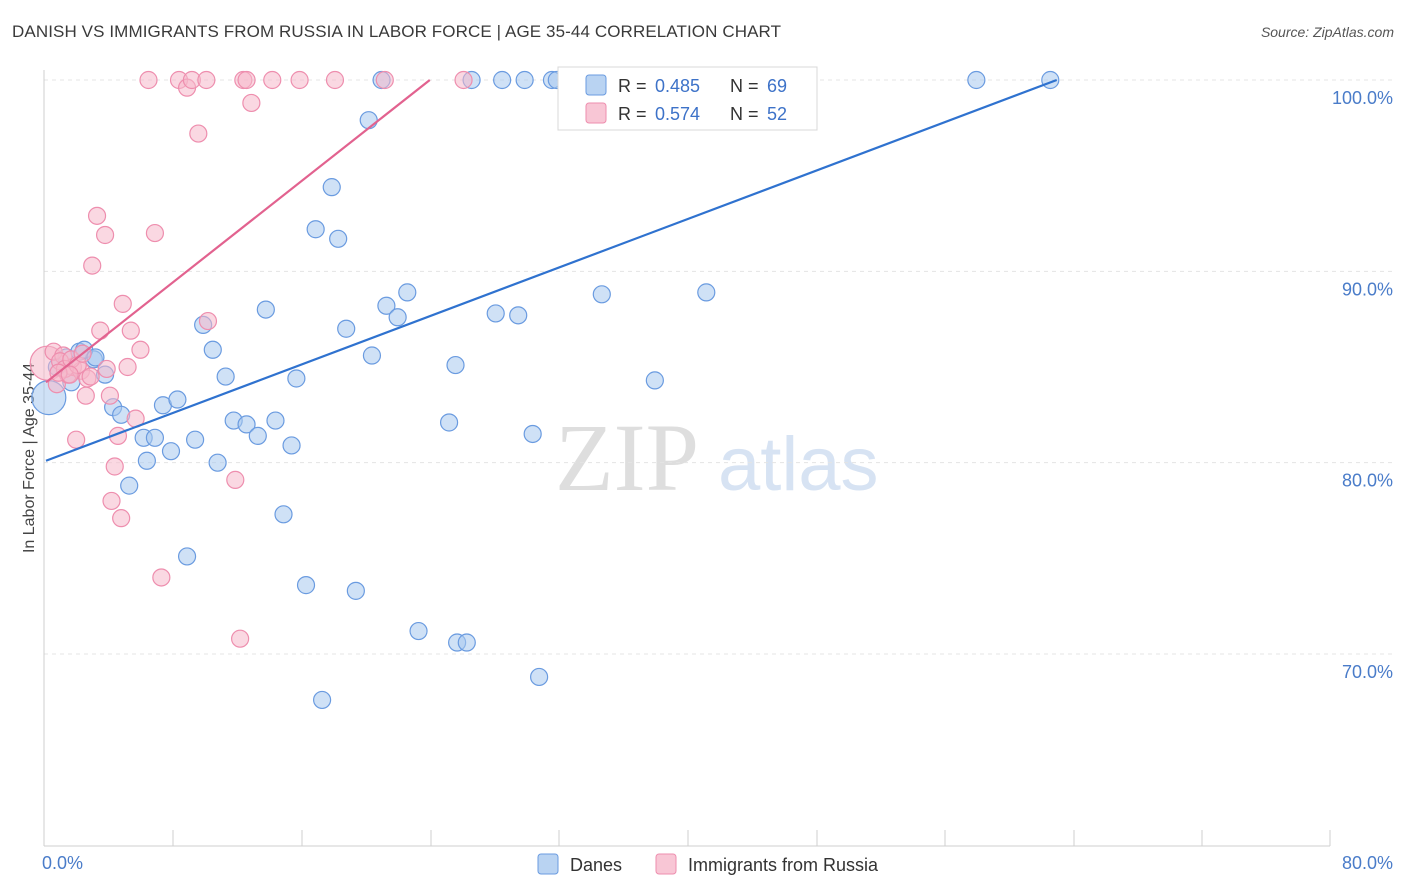 The image size is (1406, 892). What do you see at coordinates (777, 114) in the screenshot?
I see `legend-n-value-2: 52` at bounding box center [777, 114].